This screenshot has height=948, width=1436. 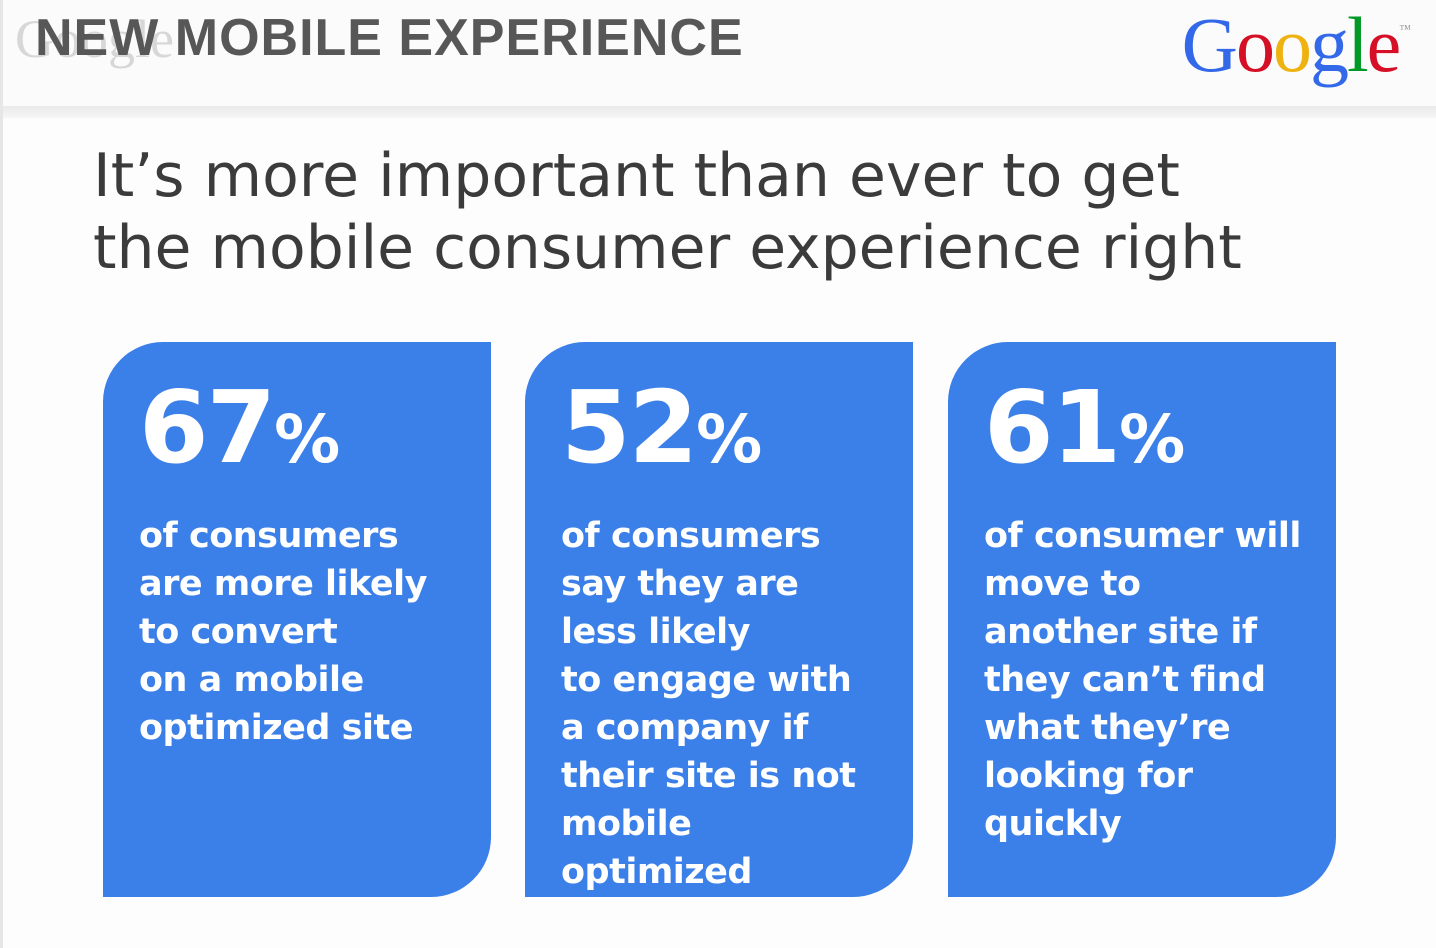 What do you see at coordinates (626, 824) in the screenshot?
I see `description-line: mobile` at bounding box center [626, 824].